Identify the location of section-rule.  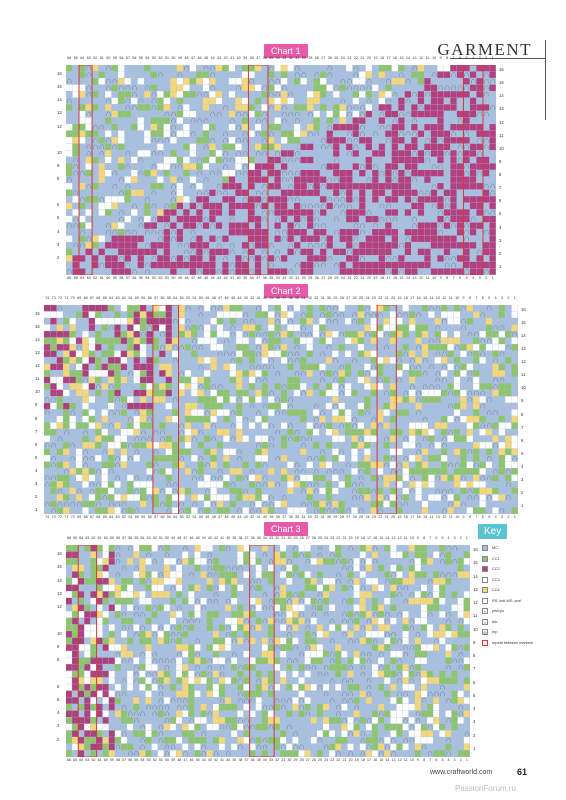
(498, 58).